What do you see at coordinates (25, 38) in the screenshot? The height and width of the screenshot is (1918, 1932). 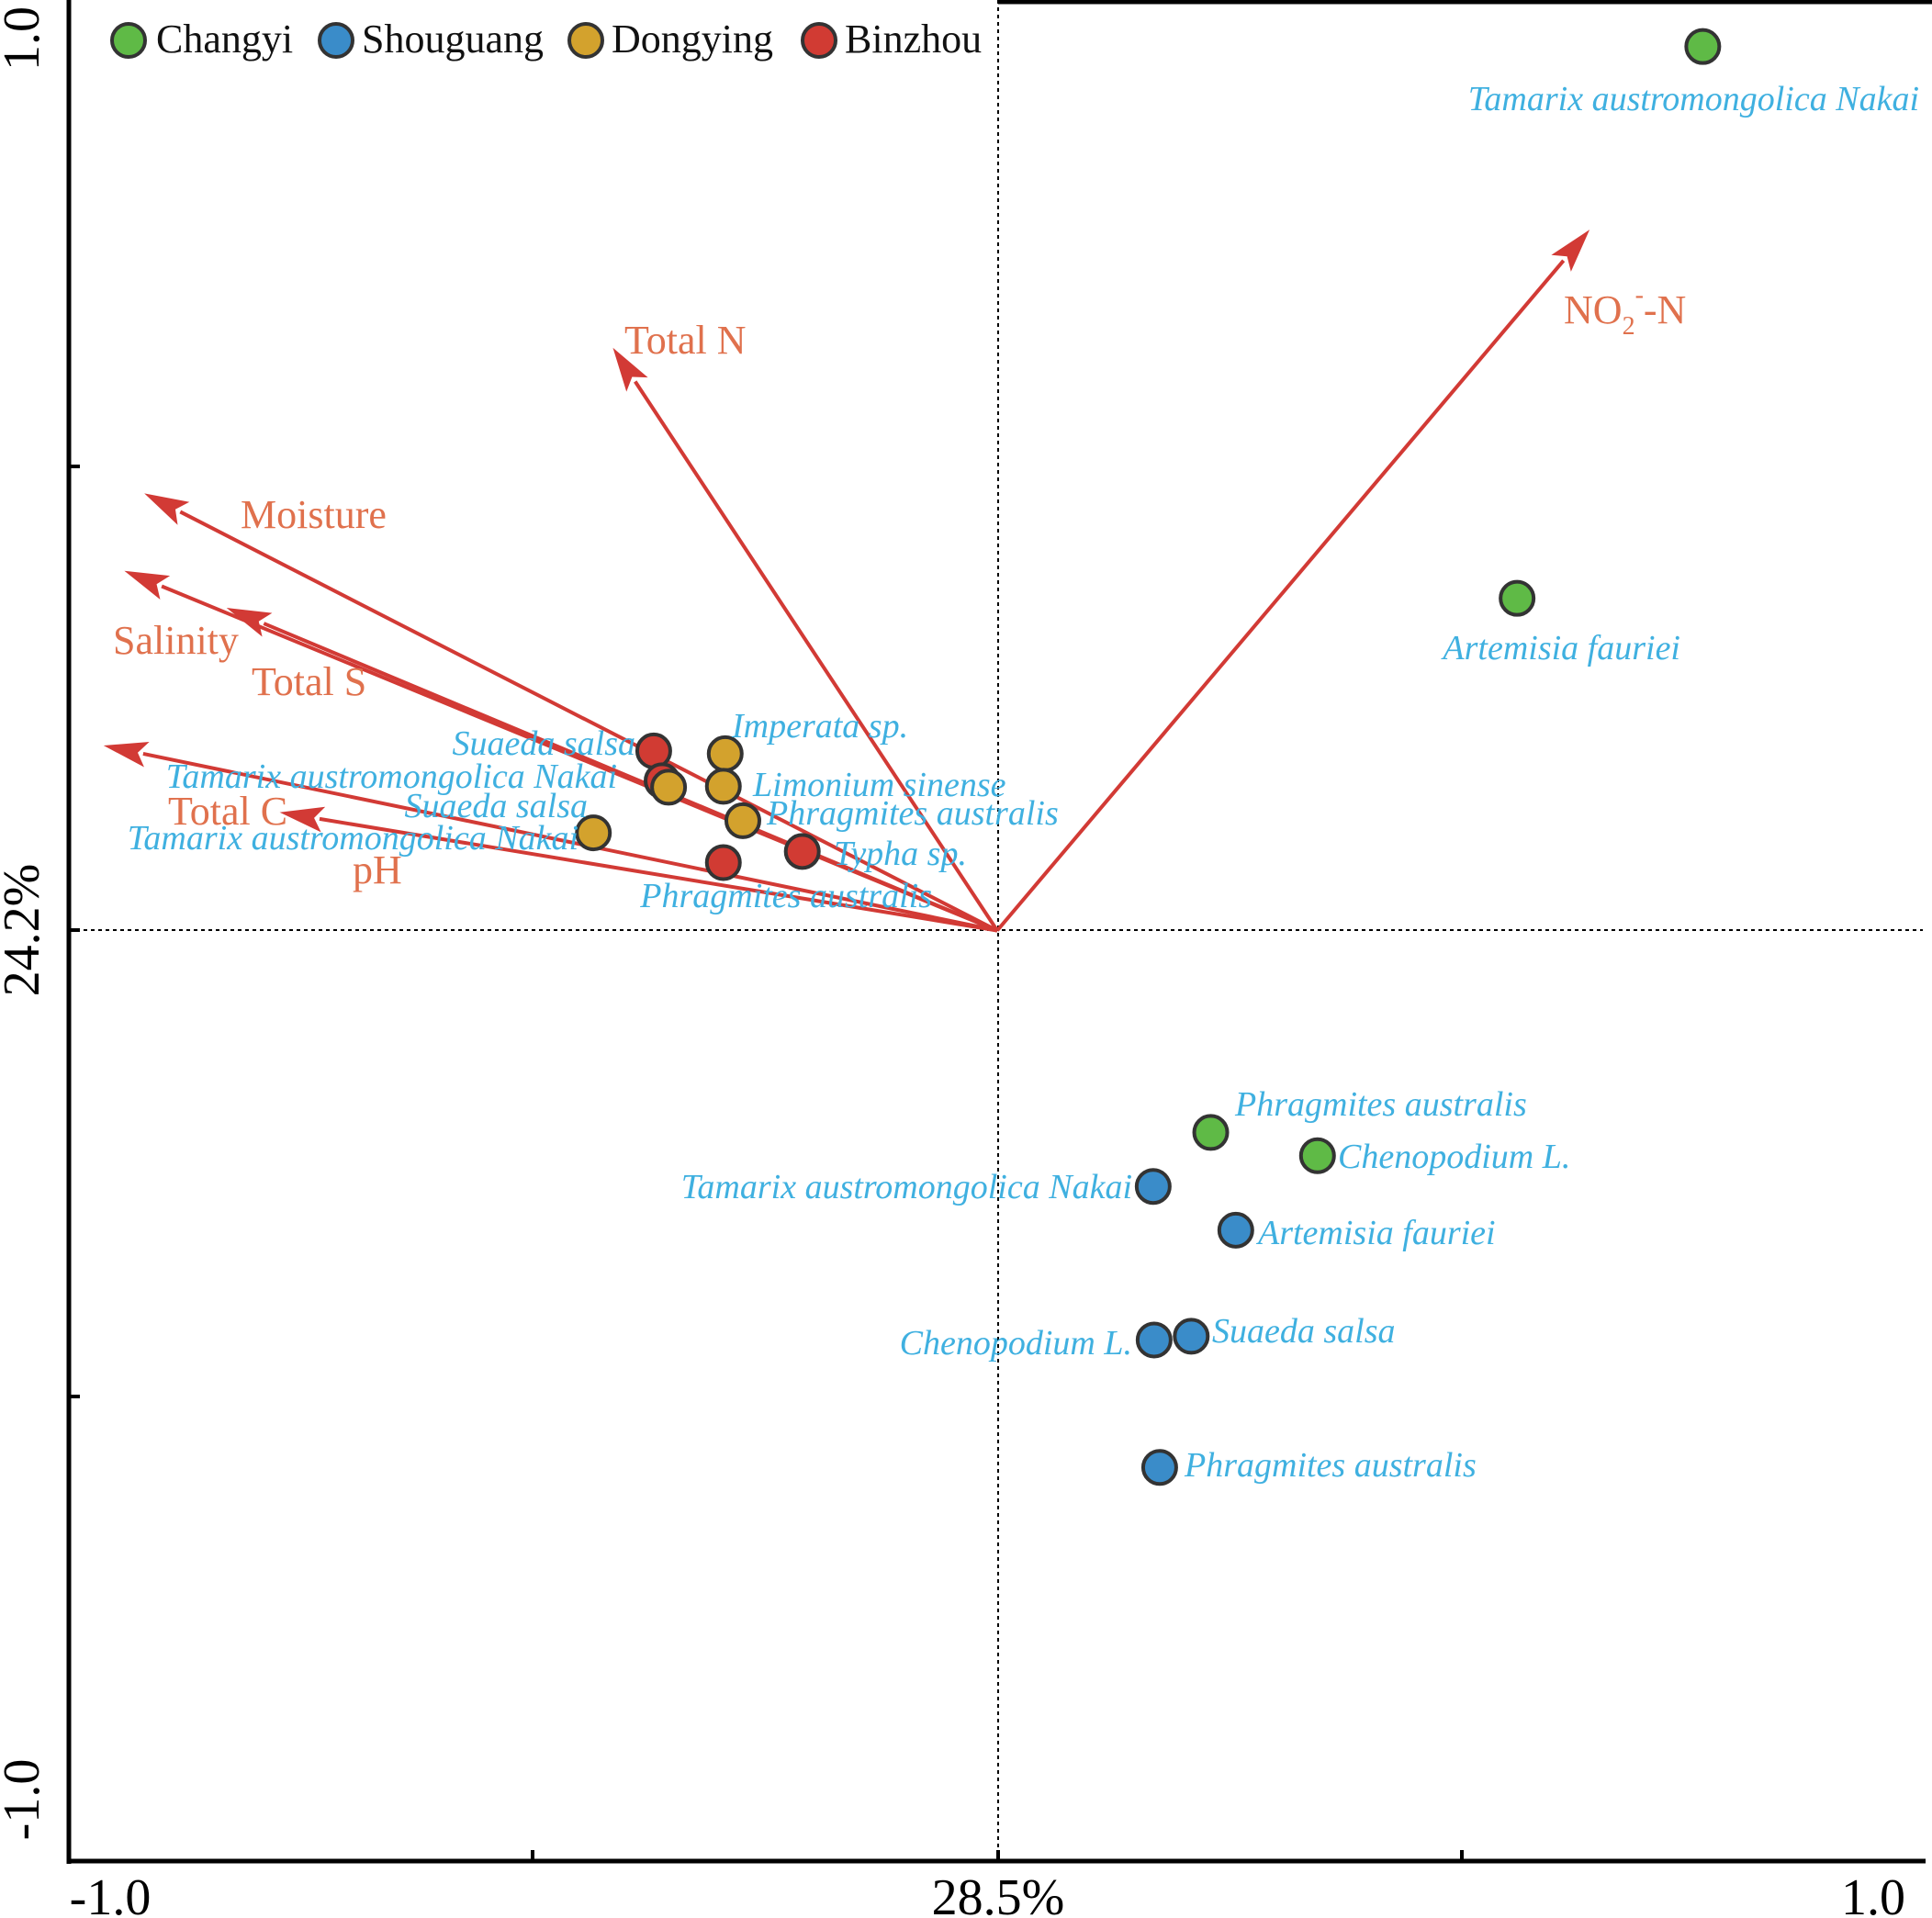 I see `y-tick-label-max: 1.0` at bounding box center [25, 38].